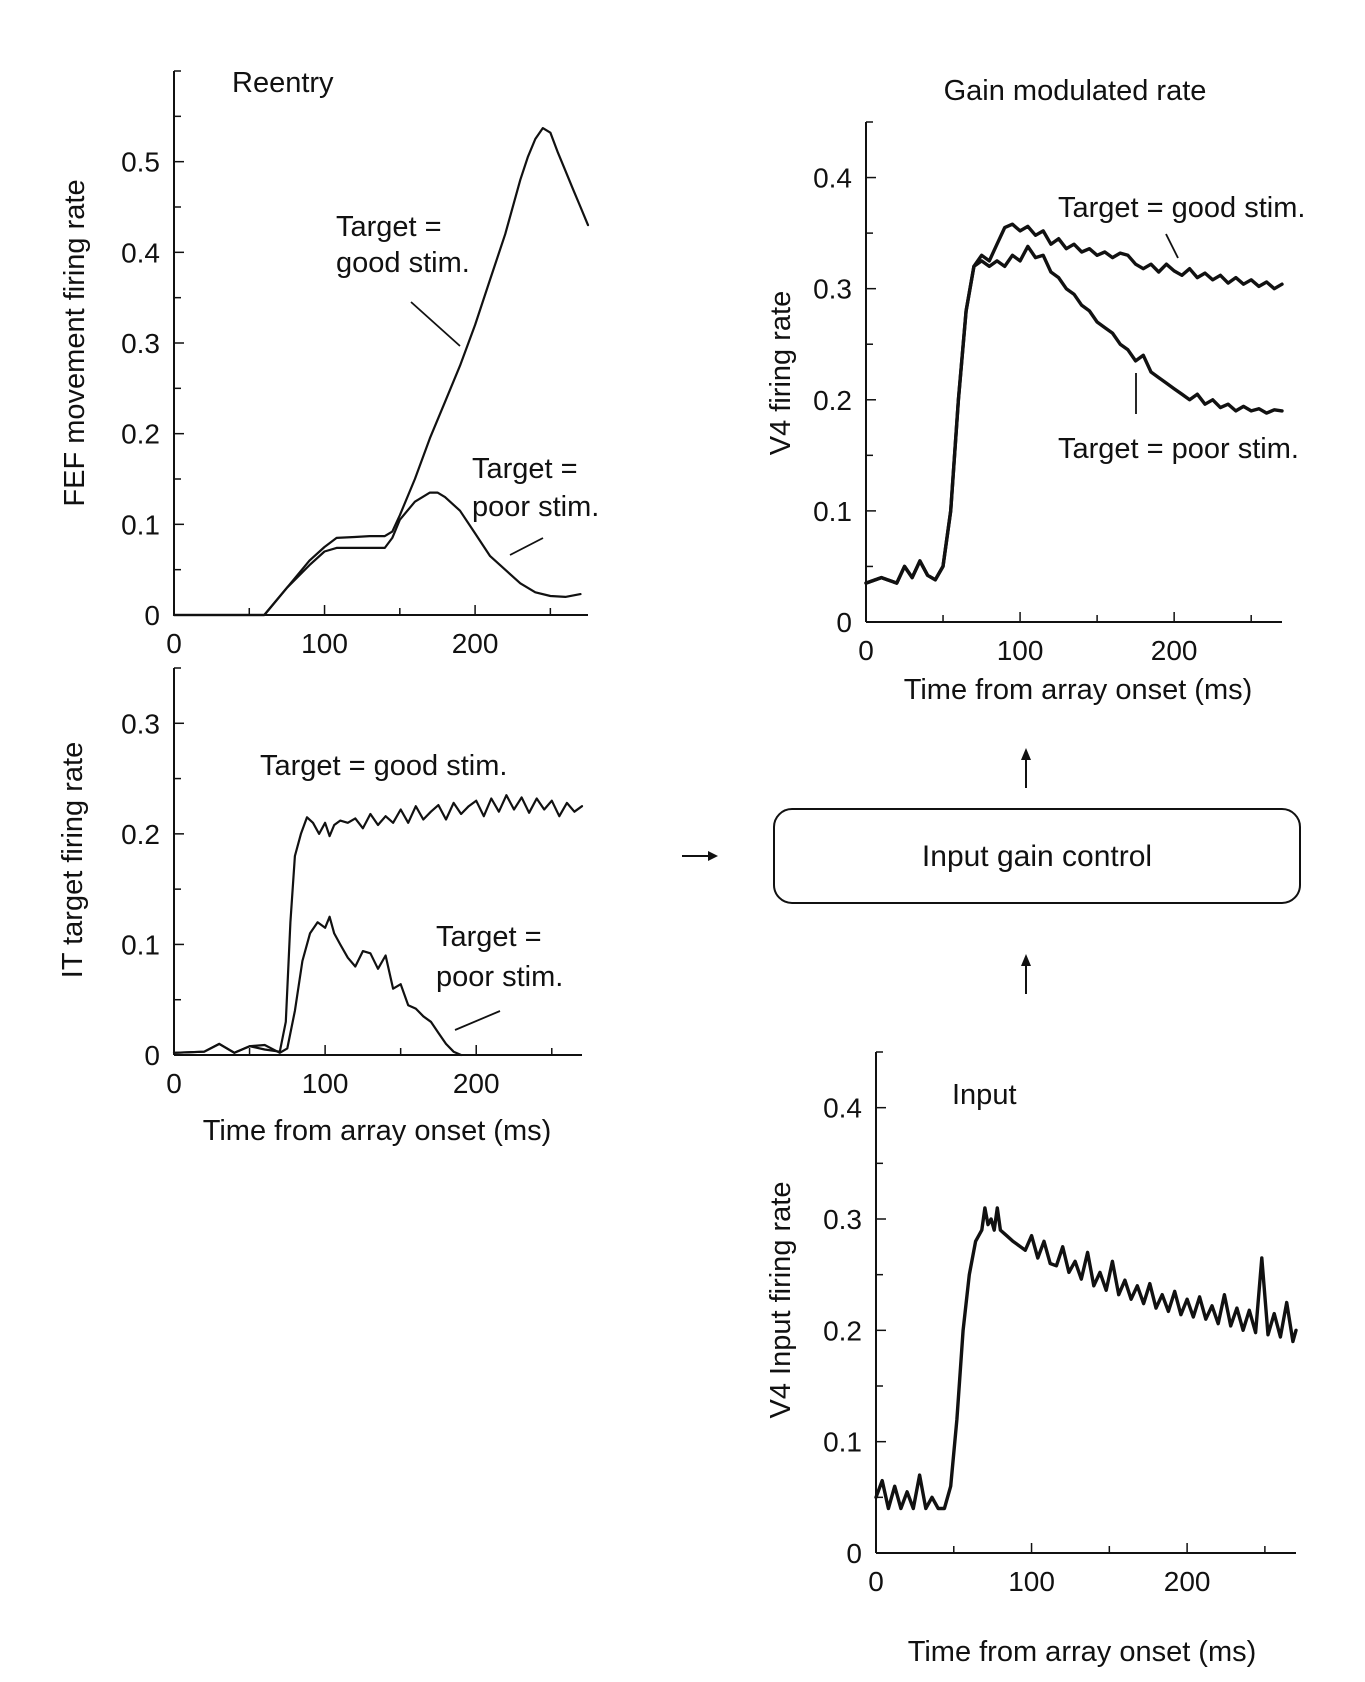 Image resolution: width=1365 pixels, height=1682 pixels. I want to click on v4input-y-tick-label: 0.4, so click(842, 1108).